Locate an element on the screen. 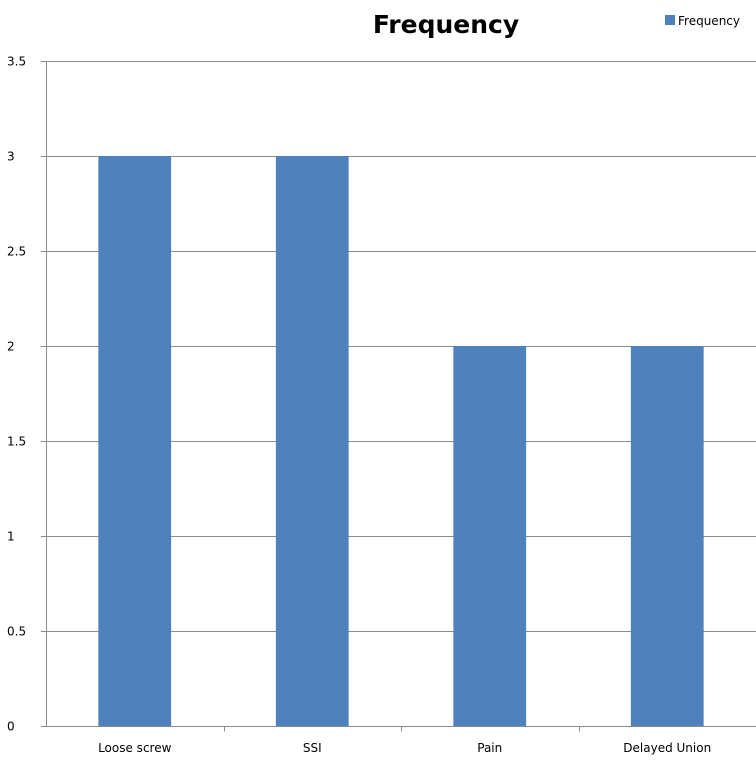  y-tick-label: 0 is located at coordinates (11, 727).